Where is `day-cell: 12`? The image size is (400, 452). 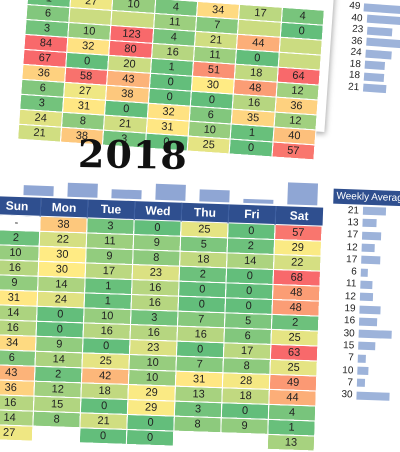 day-cell: 12 is located at coordinates (57, 389).